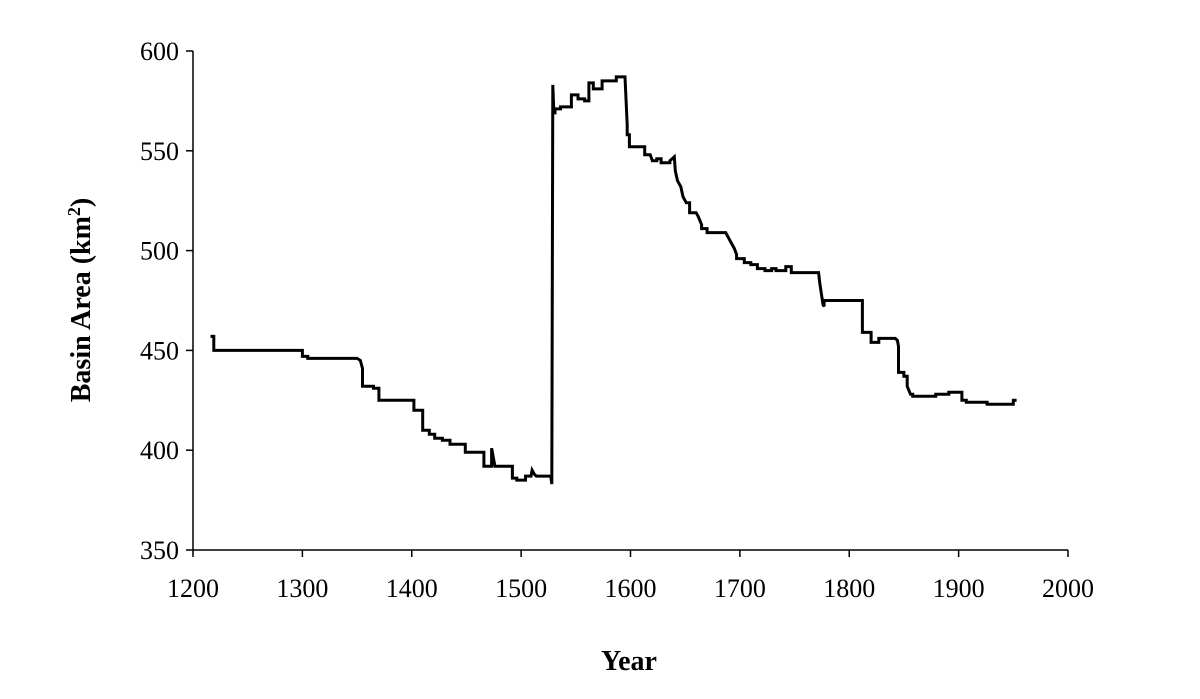  Describe the element at coordinates (740, 588) in the screenshot. I see `x-tick-label: 1700` at that location.